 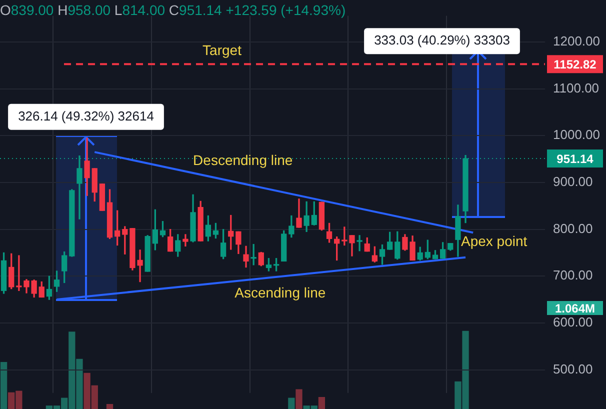 I want to click on annotation: Apex point, so click(x=494, y=240).